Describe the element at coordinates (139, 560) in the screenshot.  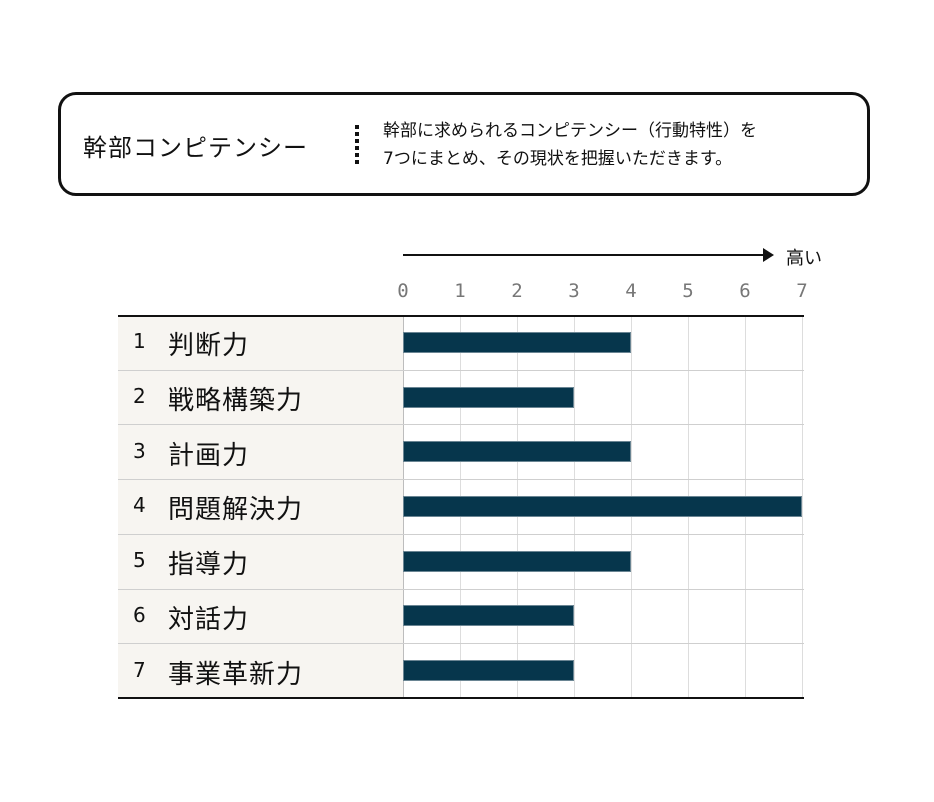
I see `category-number: 5` at that location.